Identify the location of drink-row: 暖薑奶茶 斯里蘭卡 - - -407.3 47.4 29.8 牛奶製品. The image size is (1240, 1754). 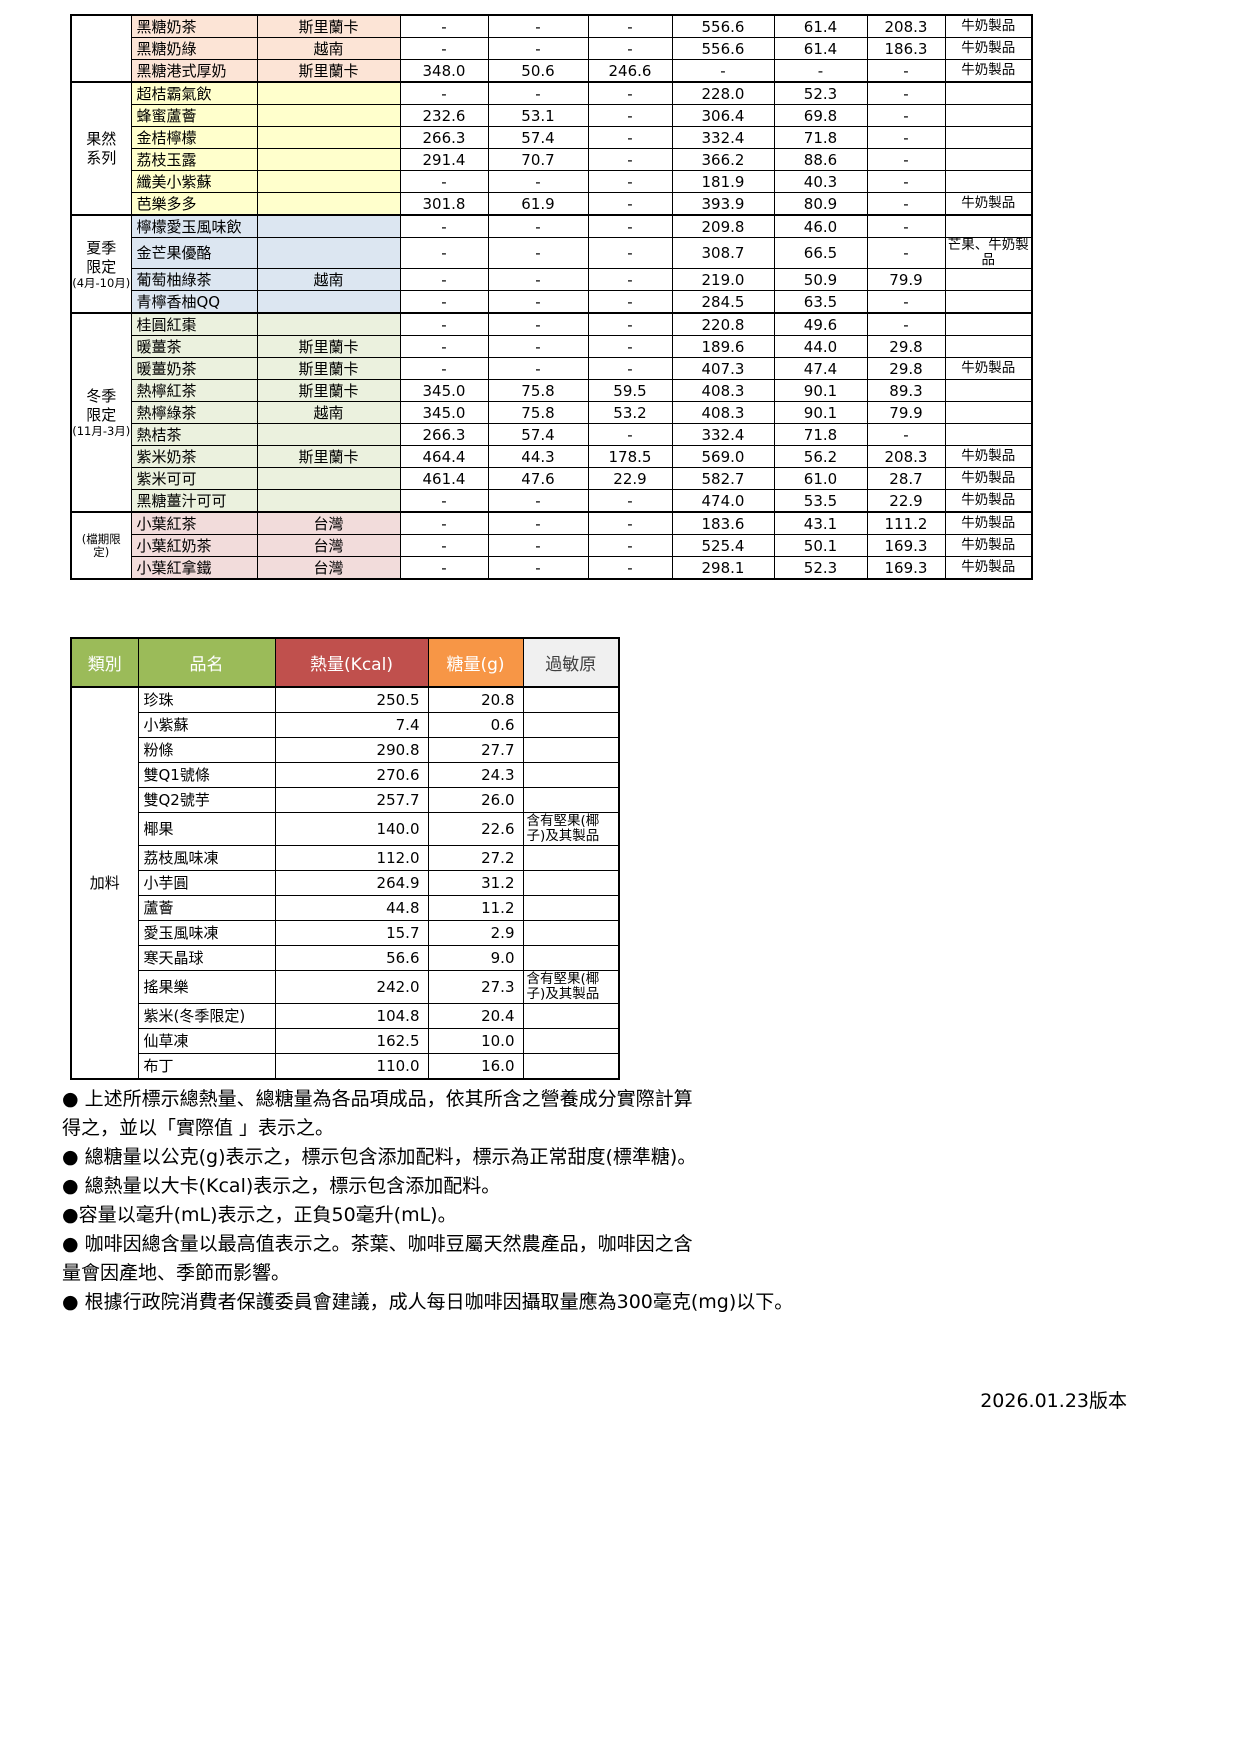
(552, 368).